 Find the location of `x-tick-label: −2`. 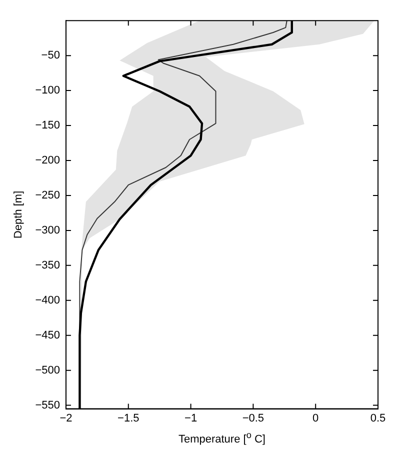

x-tick-label: −2 is located at coordinates (66, 418).